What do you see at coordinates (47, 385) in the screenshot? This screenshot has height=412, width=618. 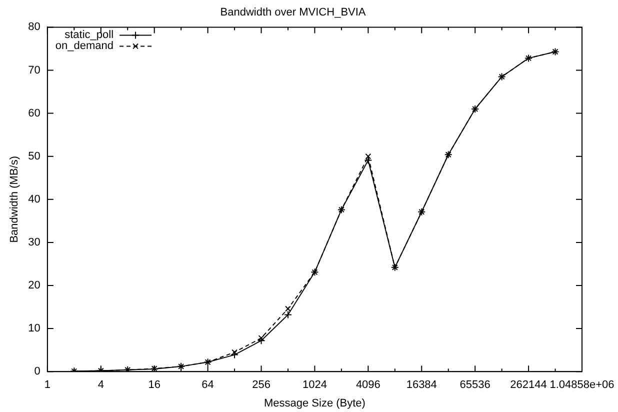 I see `x-tick-label: 1` at bounding box center [47, 385].